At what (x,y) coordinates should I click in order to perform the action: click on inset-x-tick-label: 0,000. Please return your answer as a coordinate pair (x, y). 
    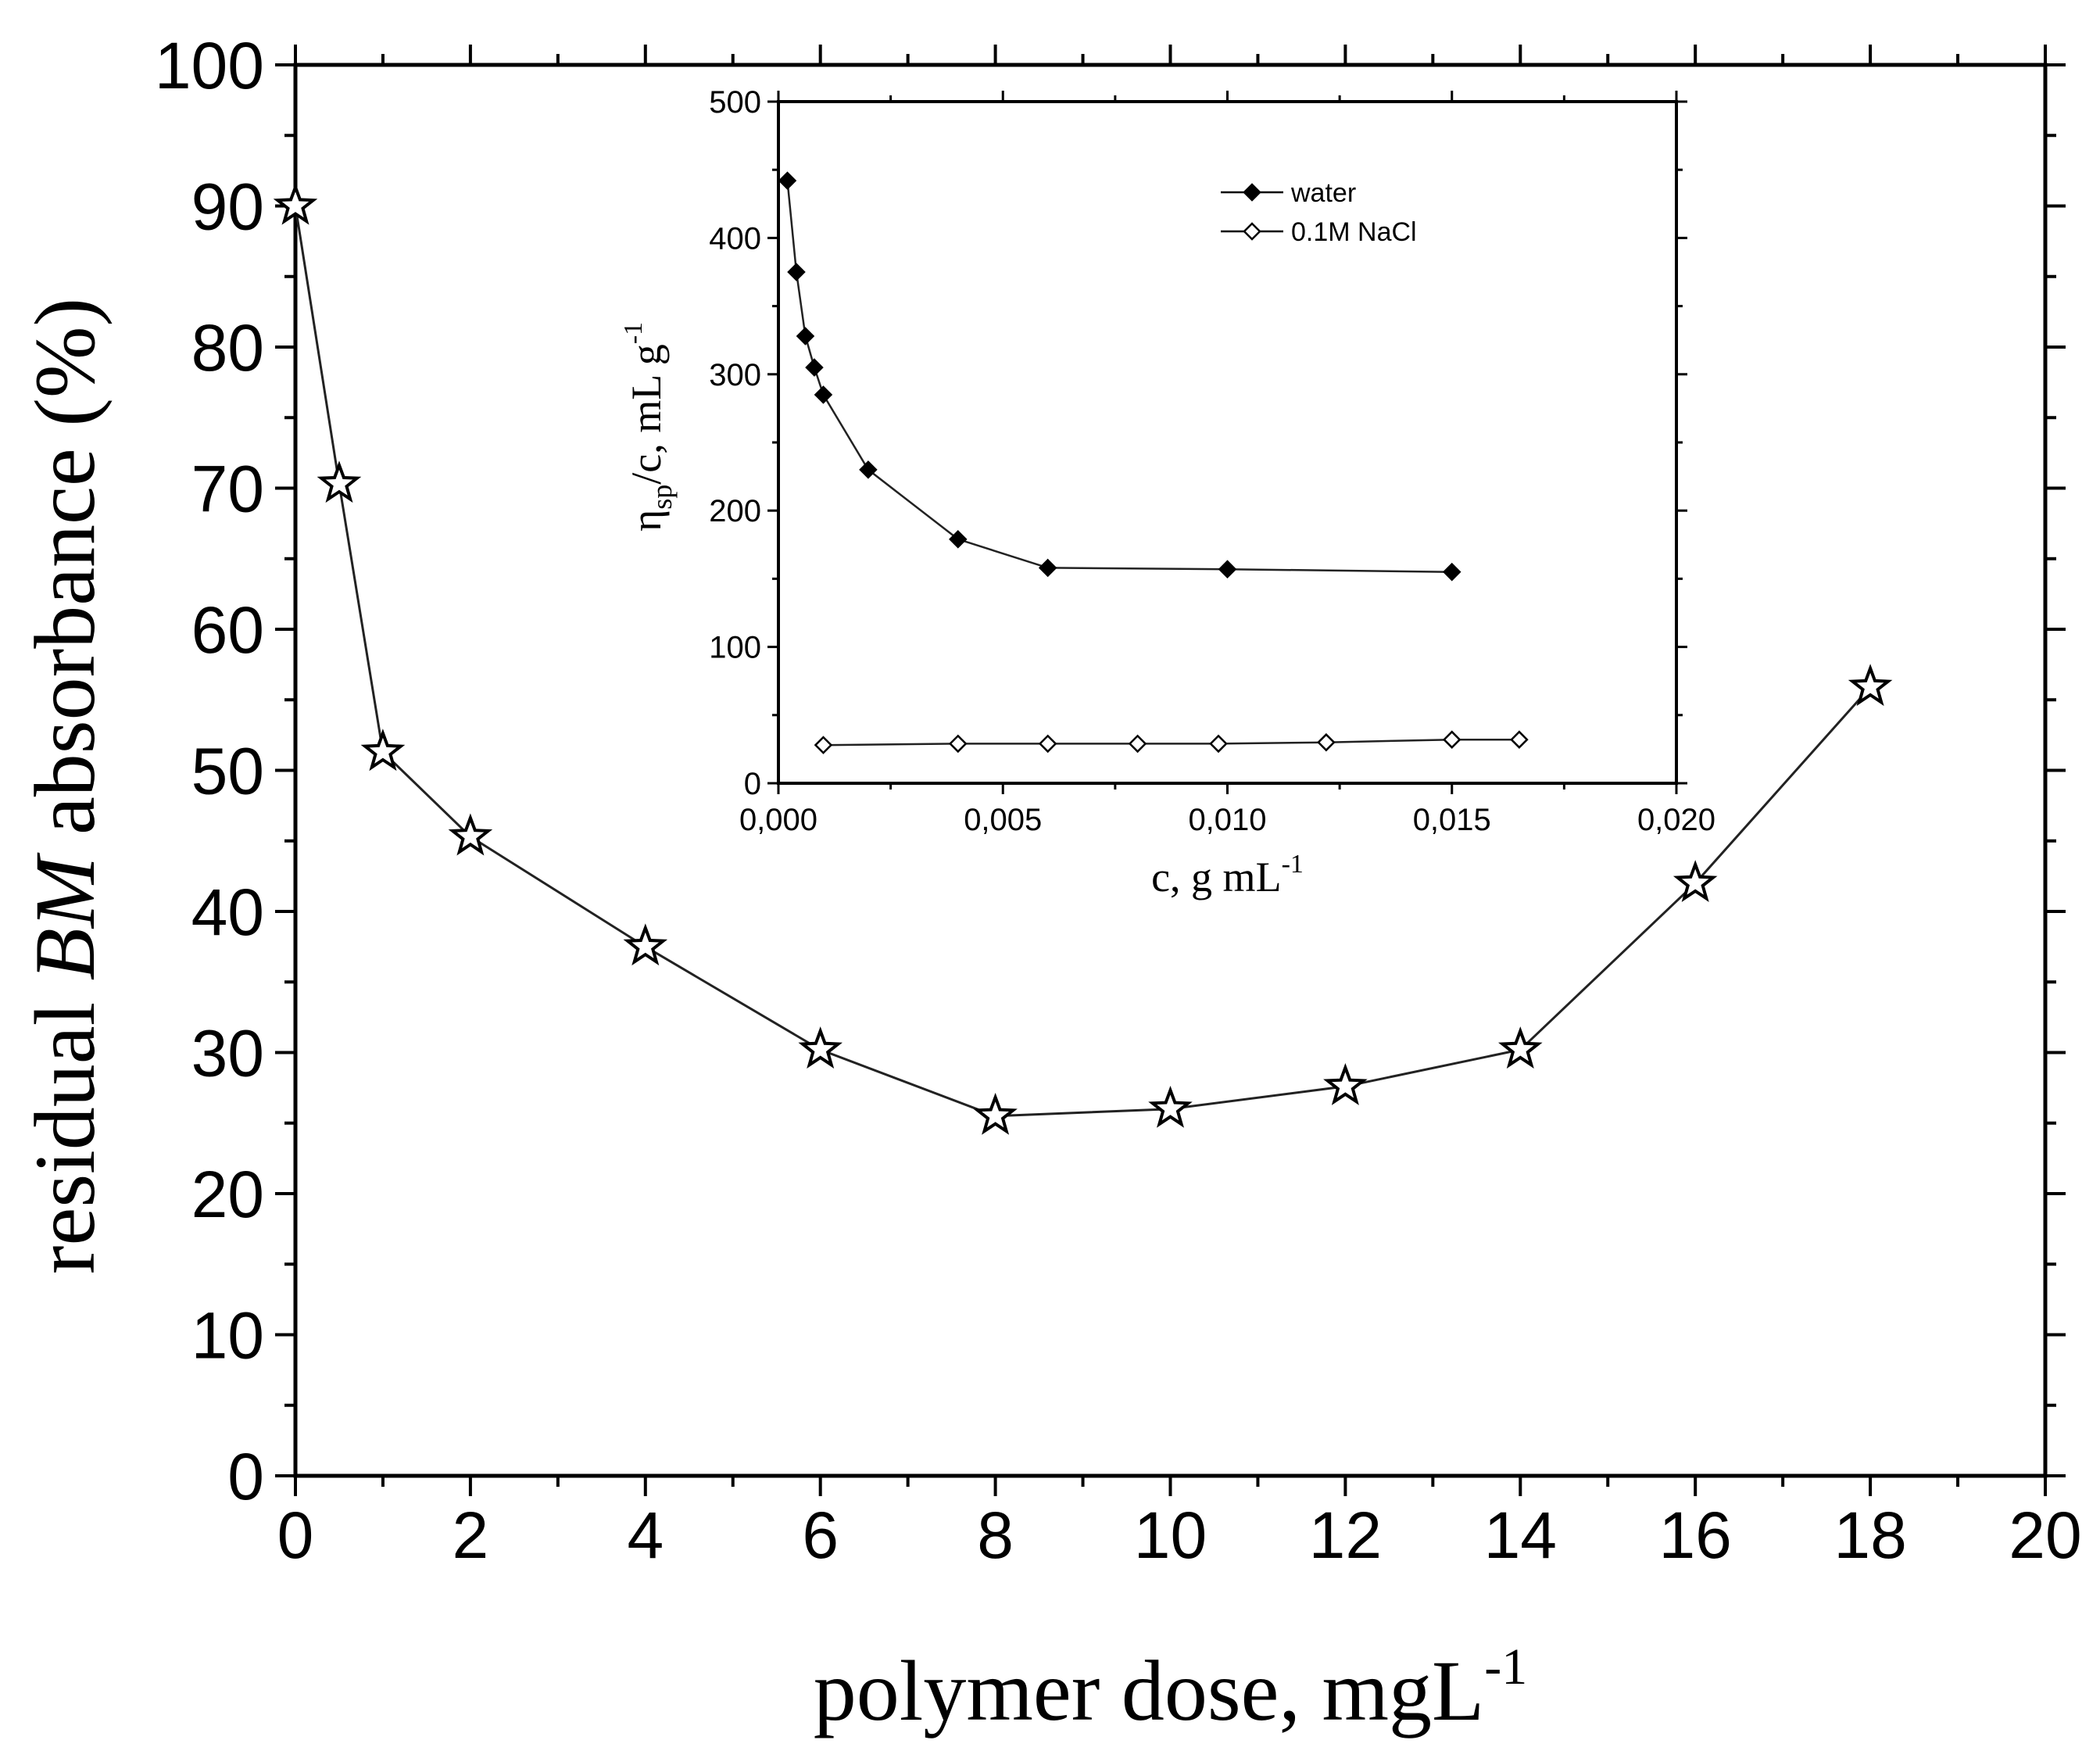
    Looking at the image, I should click on (778, 820).